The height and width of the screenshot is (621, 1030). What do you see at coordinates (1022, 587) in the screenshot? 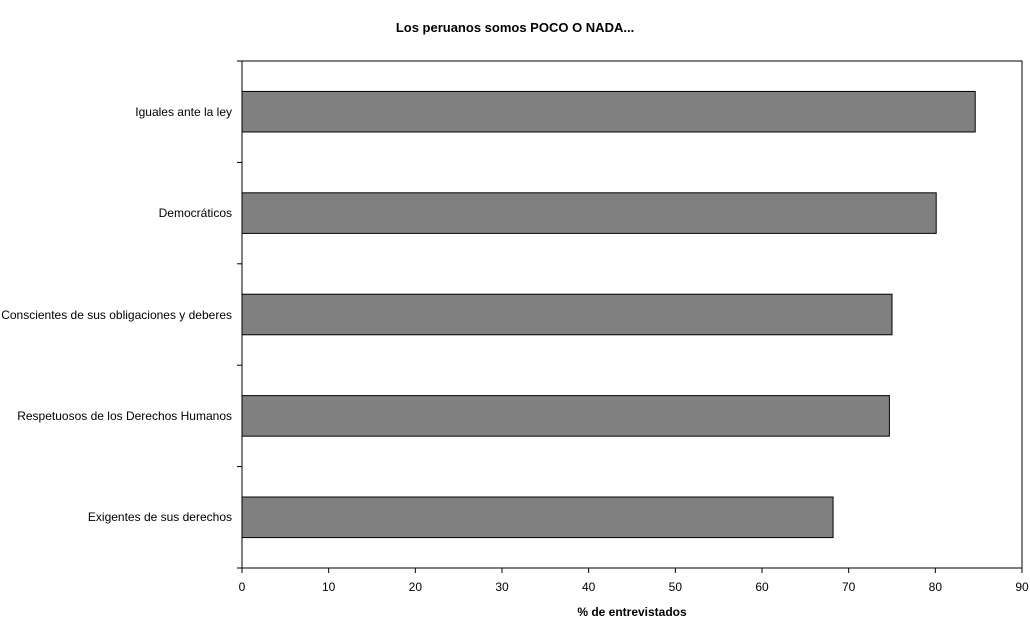
I see `x-tick-label: 90` at bounding box center [1022, 587].